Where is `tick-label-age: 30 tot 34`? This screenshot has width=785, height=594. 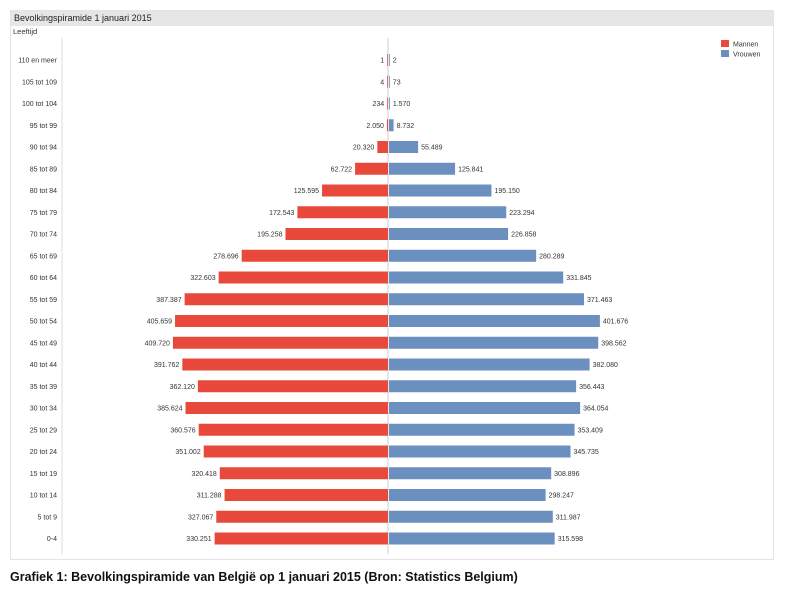 tick-label-age: 30 tot 34 is located at coordinates (43, 409).